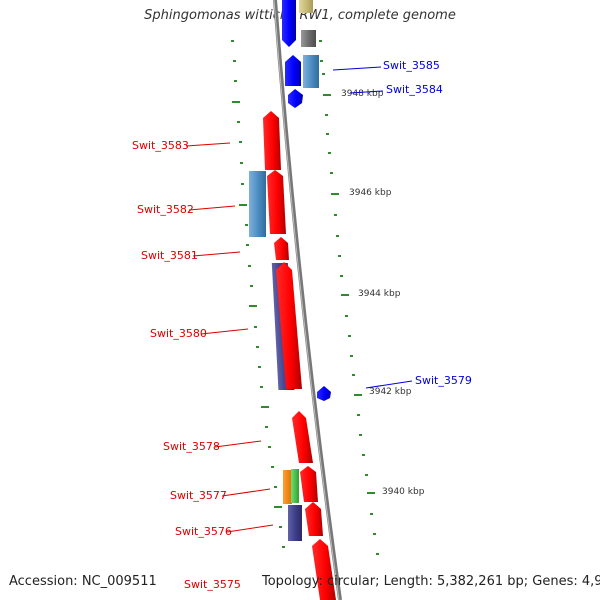 The height and width of the screenshot is (600, 600). Describe the element at coordinates (307, 300) in the screenshot. I see `genome-backbone` at that location.